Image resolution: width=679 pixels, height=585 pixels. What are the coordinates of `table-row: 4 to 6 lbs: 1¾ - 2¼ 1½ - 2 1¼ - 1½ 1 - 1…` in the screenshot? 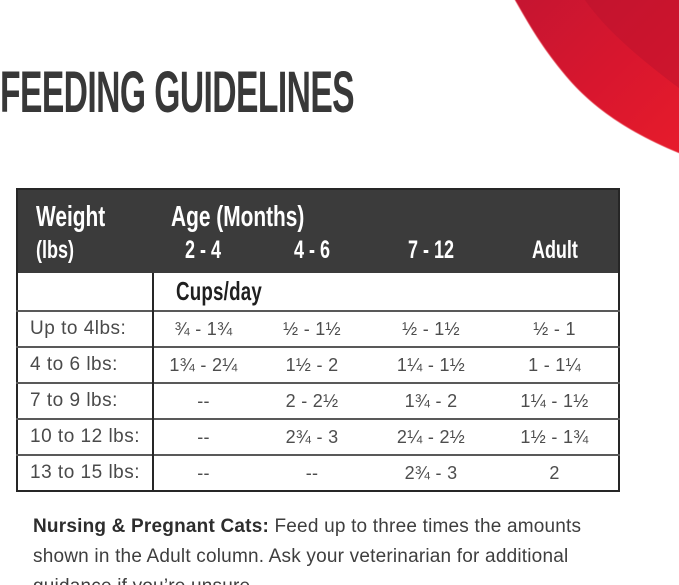 It's located at (318, 364).